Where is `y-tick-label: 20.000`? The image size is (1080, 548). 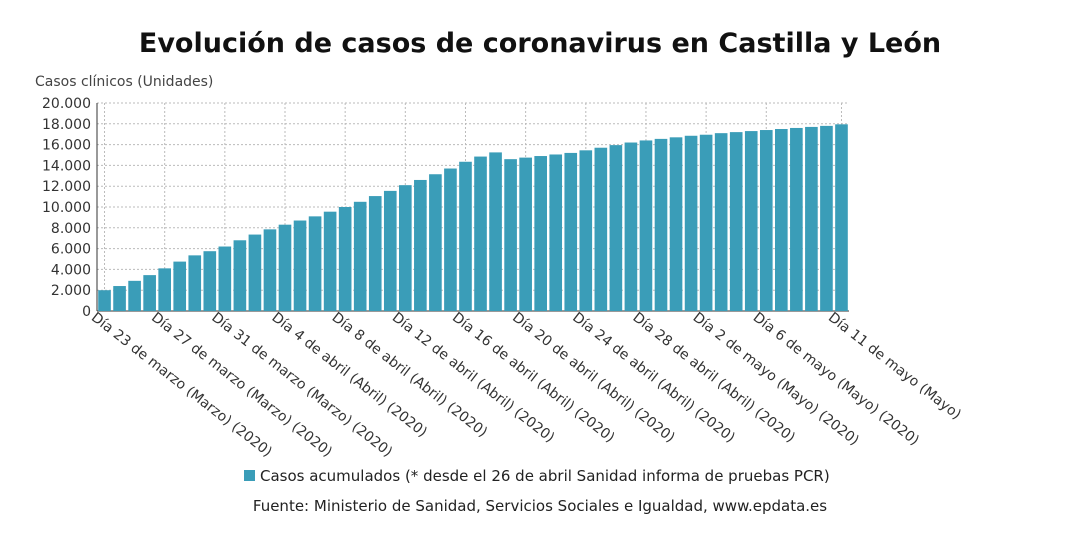
y-tick-label: 20.000 is located at coordinates (66, 104).